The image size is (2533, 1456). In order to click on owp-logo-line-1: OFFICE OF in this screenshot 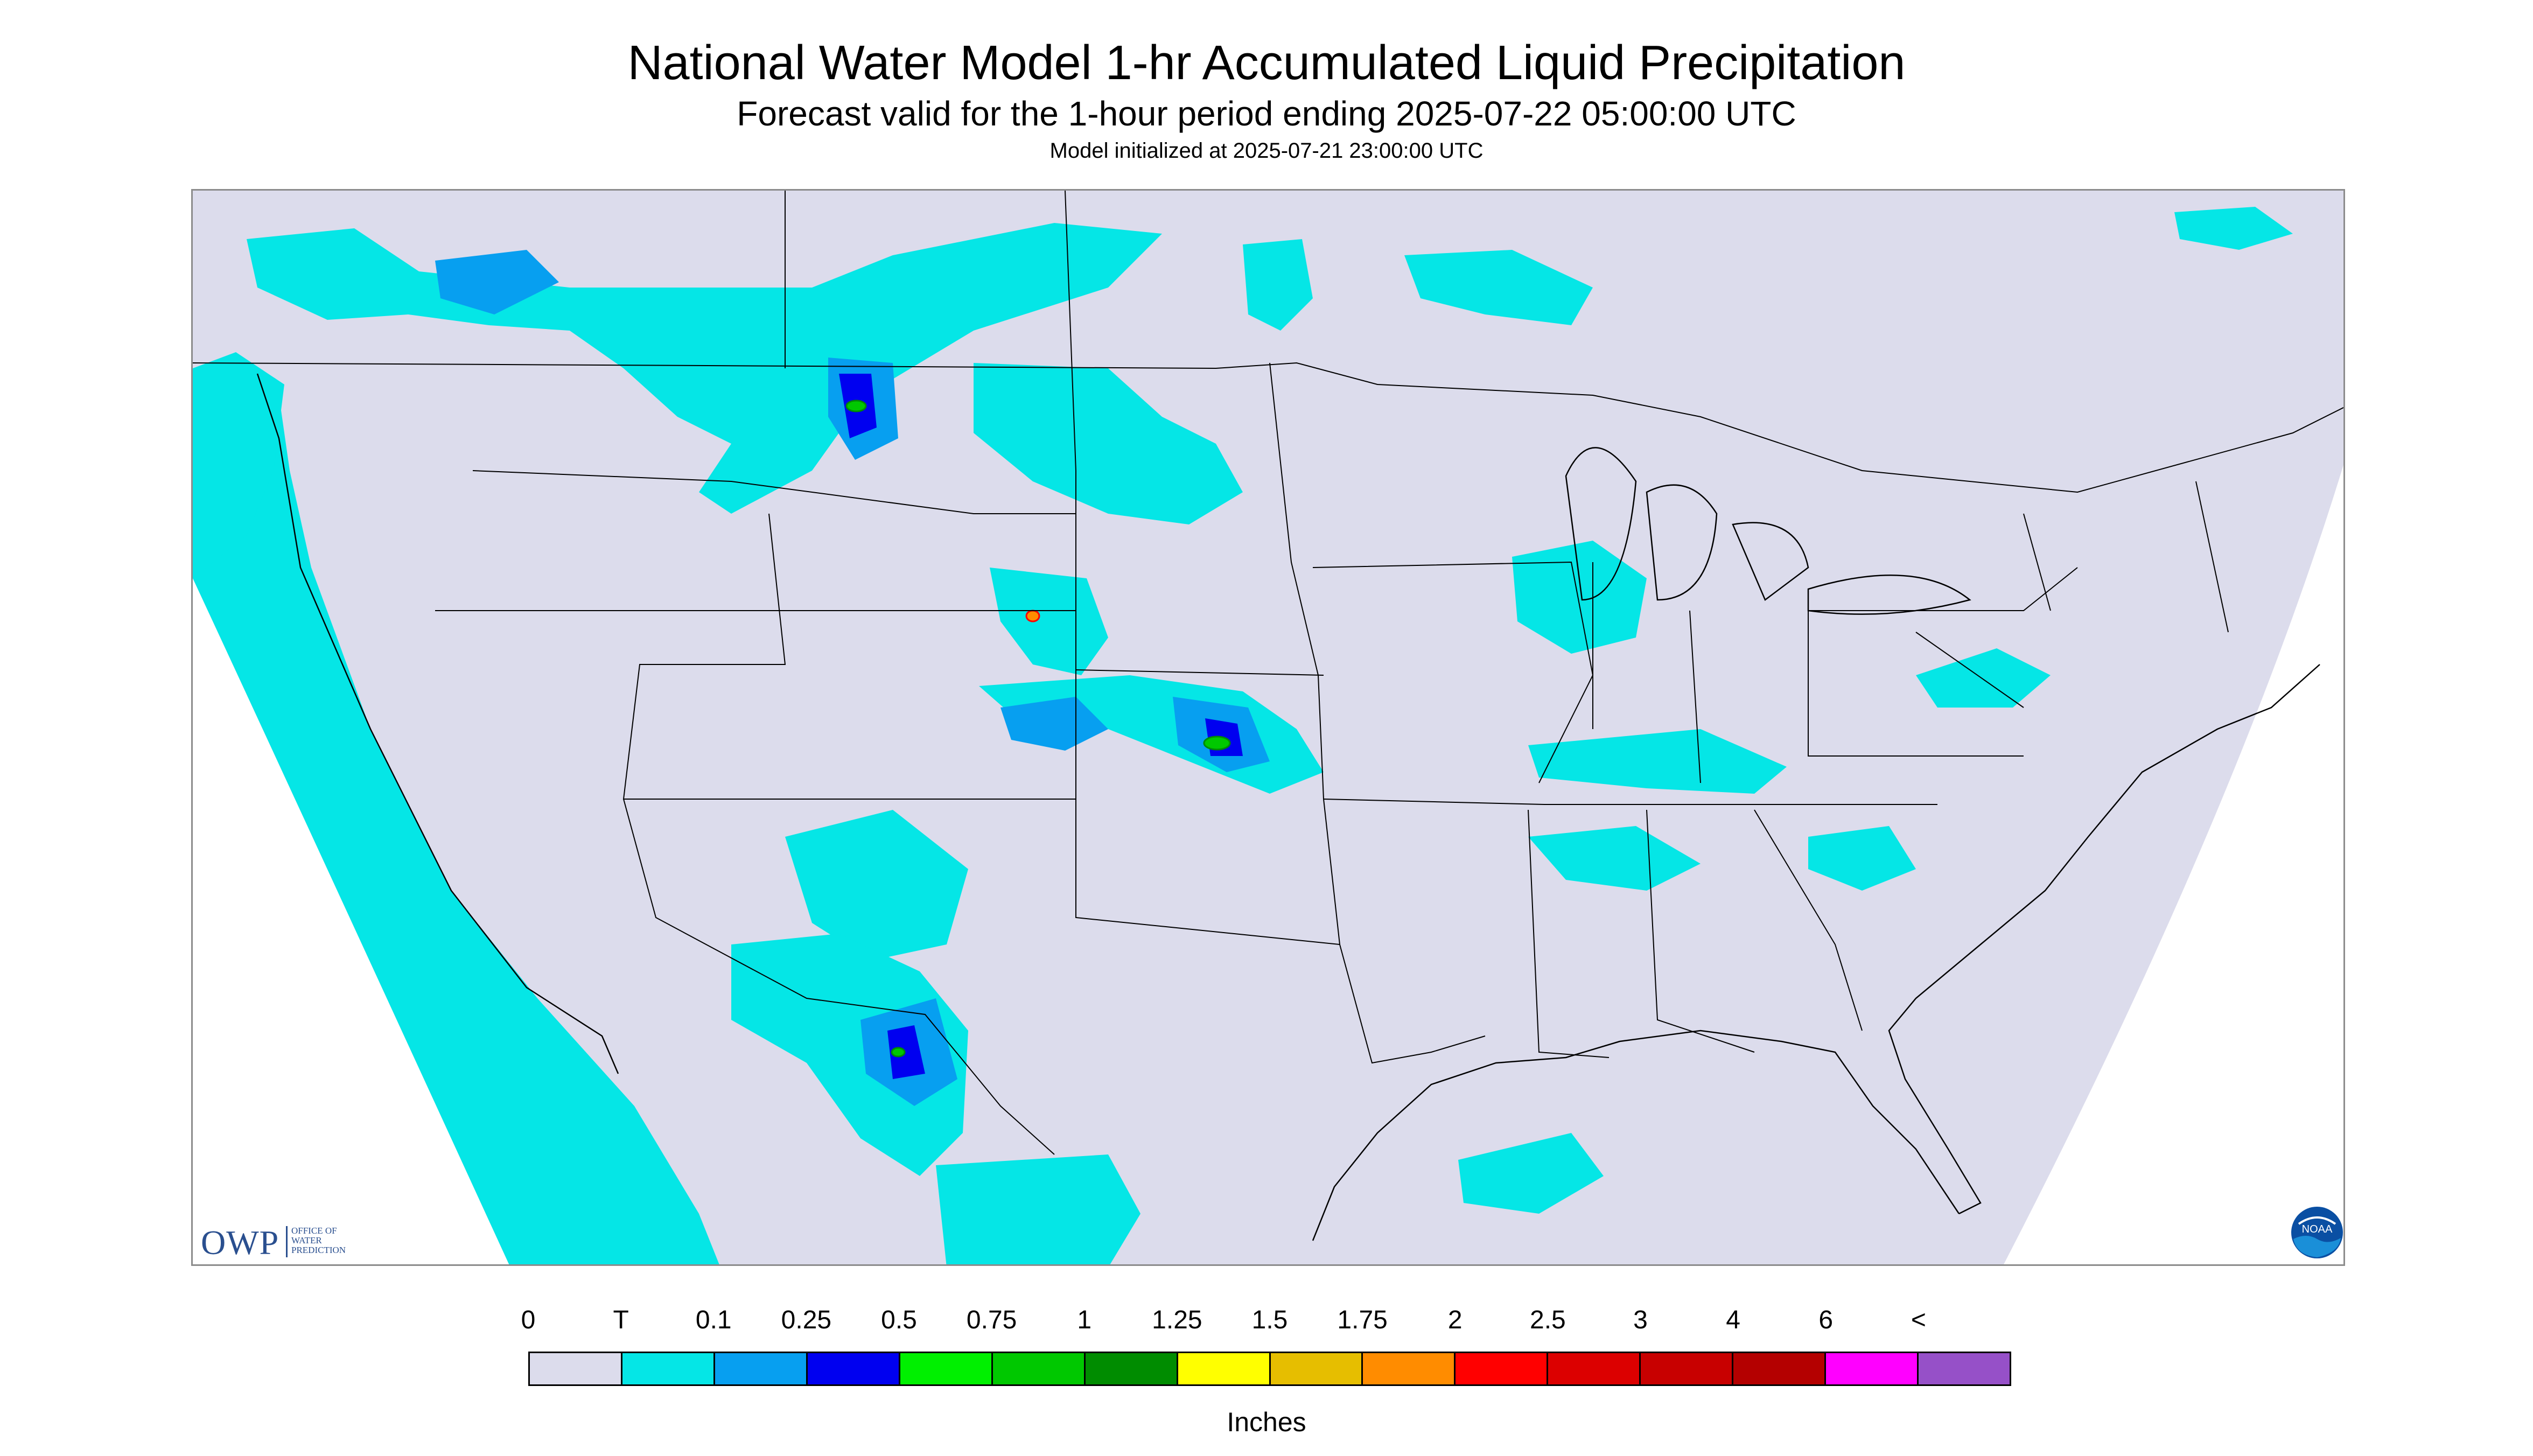, I will do `click(314, 1231)`.